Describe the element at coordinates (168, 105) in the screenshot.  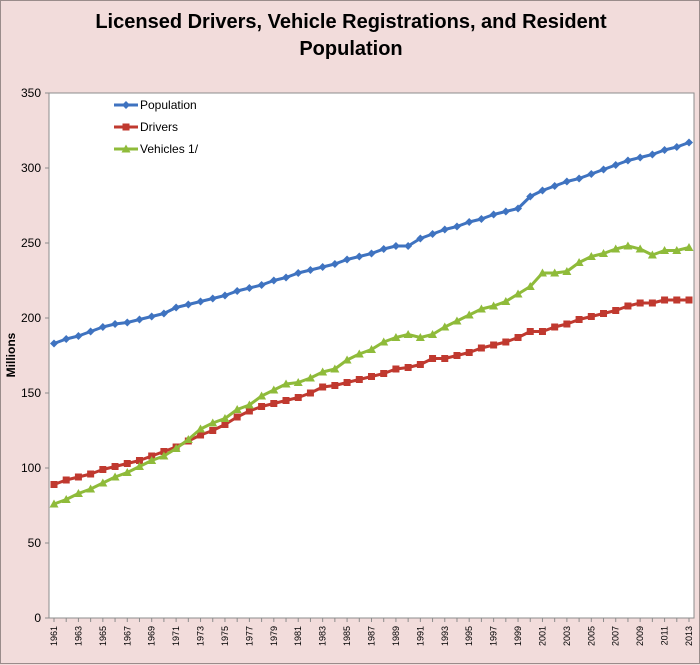
I see `legend-label: Population` at that location.